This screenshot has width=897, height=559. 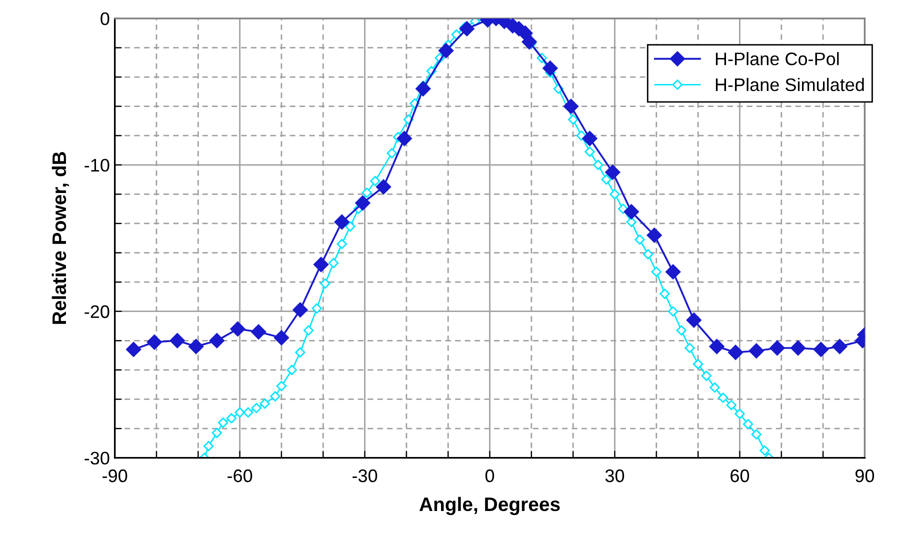 What do you see at coordinates (777, 59) in the screenshot?
I see `legend-label: H-Plane Co-Pol` at bounding box center [777, 59].